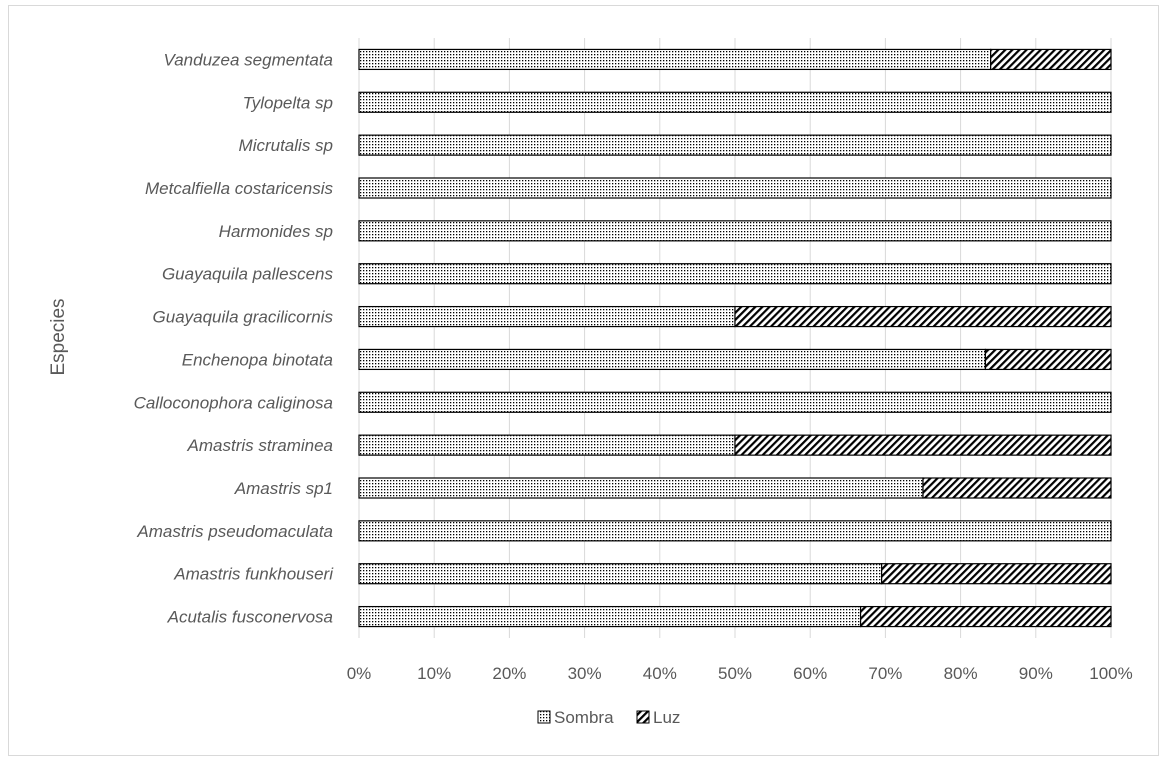 The image size is (1165, 757). Describe the element at coordinates (234, 531) in the screenshot. I see `category-label: Amastris pseudomaculata` at that location.